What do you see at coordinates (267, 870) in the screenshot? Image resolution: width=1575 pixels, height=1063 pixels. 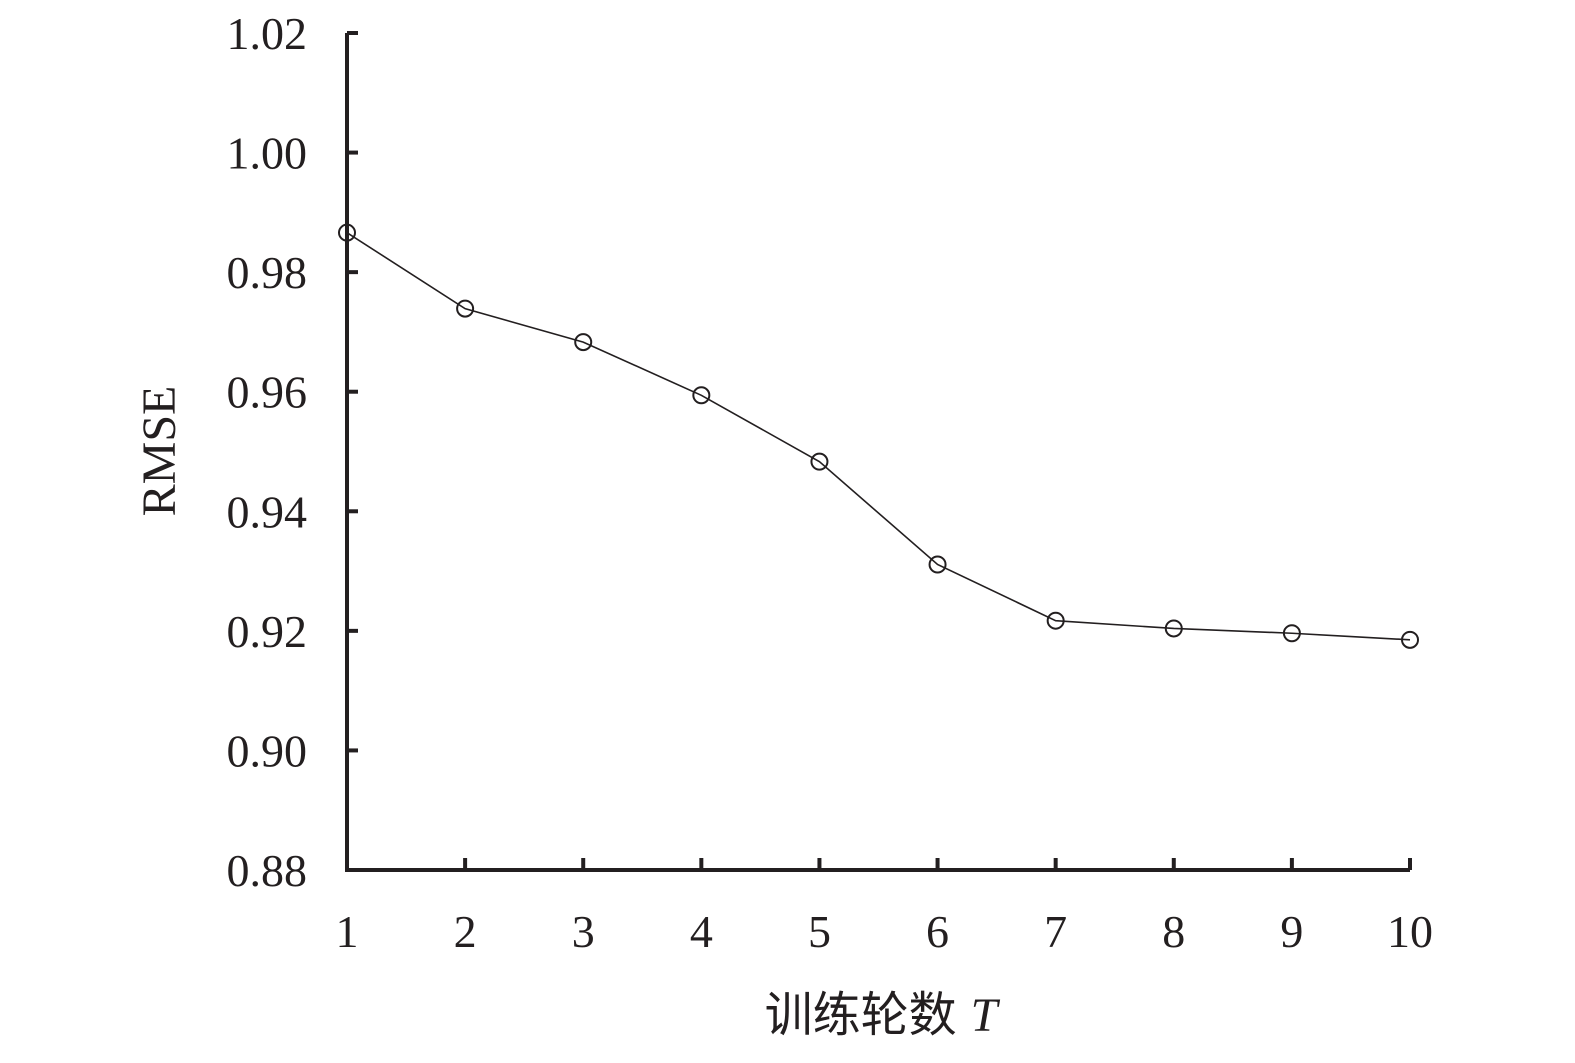 I see `y-tick-label: 0.88` at bounding box center [267, 870].